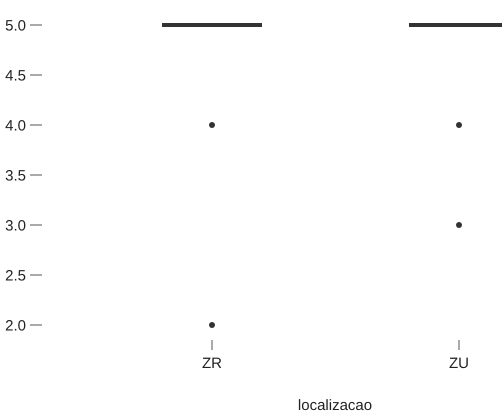 Image resolution: width=502 pixels, height=418 pixels. Describe the element at coordinates (15, 125) in the screenshot. I see `y-tick-label: 4.0` at that location.